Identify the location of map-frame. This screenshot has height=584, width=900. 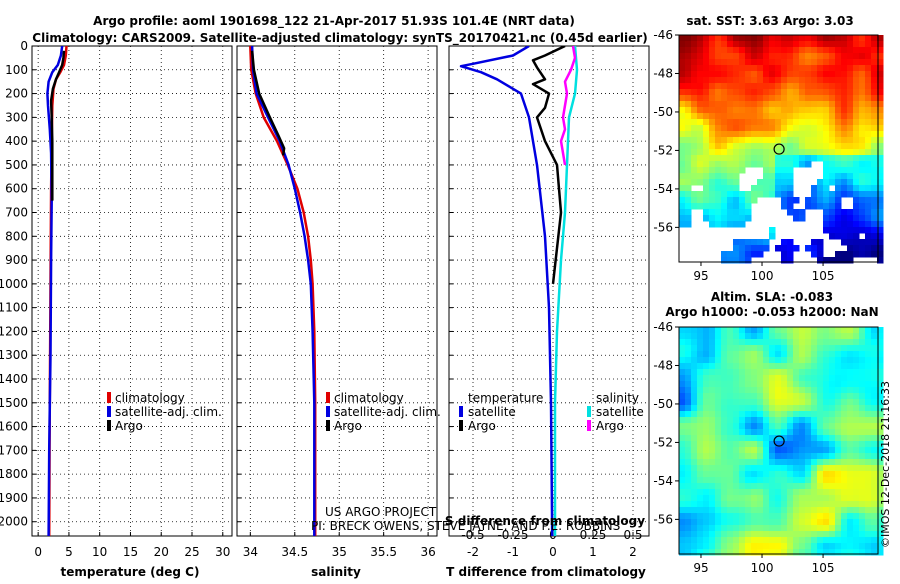
(778, 148).